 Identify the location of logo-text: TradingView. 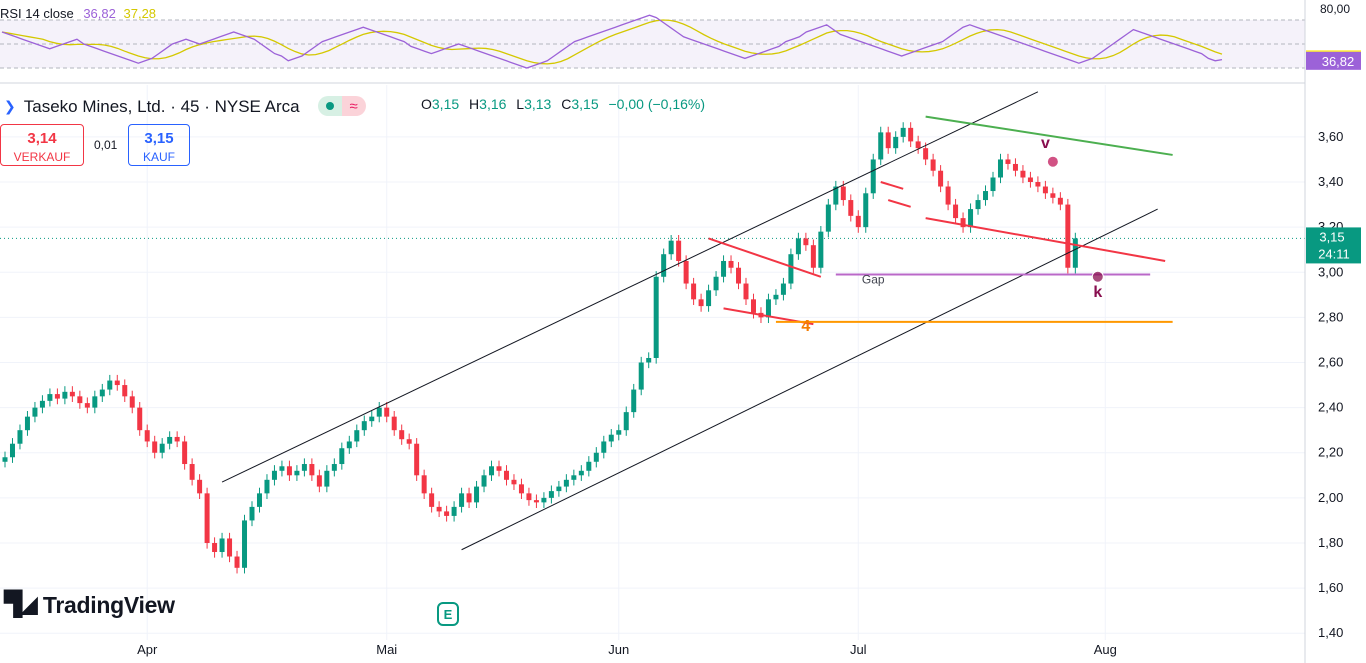
(108, 604).